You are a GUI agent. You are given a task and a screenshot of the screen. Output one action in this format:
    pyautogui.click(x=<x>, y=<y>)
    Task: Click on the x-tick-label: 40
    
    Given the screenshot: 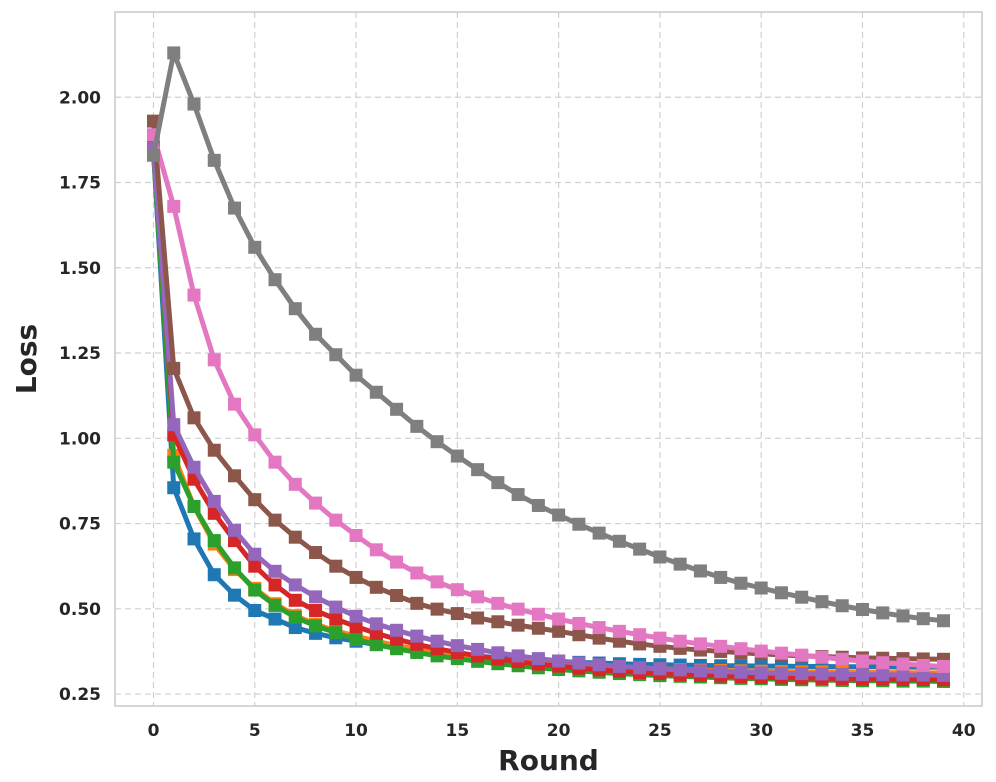 What is the action you would take?
    pyautogui.click(x=964, y=731)
    